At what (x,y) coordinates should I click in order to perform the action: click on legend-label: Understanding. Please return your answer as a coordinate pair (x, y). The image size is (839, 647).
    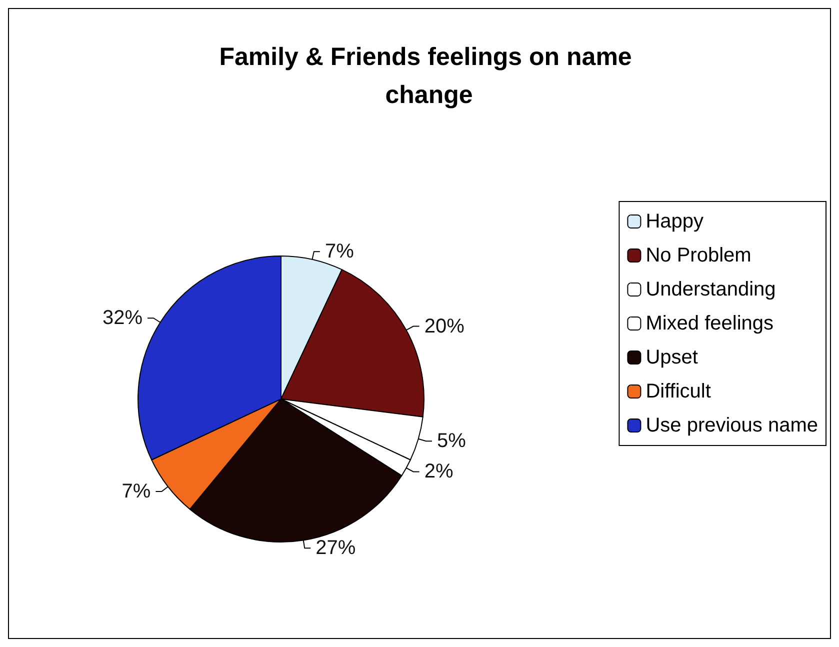
    Looking at the image, I should click on (711, 289).